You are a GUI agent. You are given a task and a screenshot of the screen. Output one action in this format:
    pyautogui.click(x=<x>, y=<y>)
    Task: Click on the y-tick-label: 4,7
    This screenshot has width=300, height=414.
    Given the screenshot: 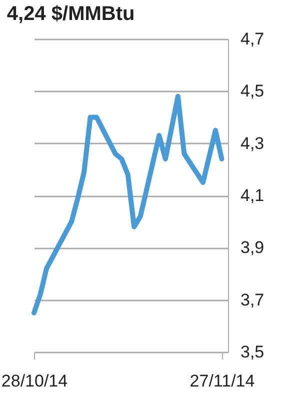 What is the action you would take?
    pyautogui.click(x=252, y=39)
    